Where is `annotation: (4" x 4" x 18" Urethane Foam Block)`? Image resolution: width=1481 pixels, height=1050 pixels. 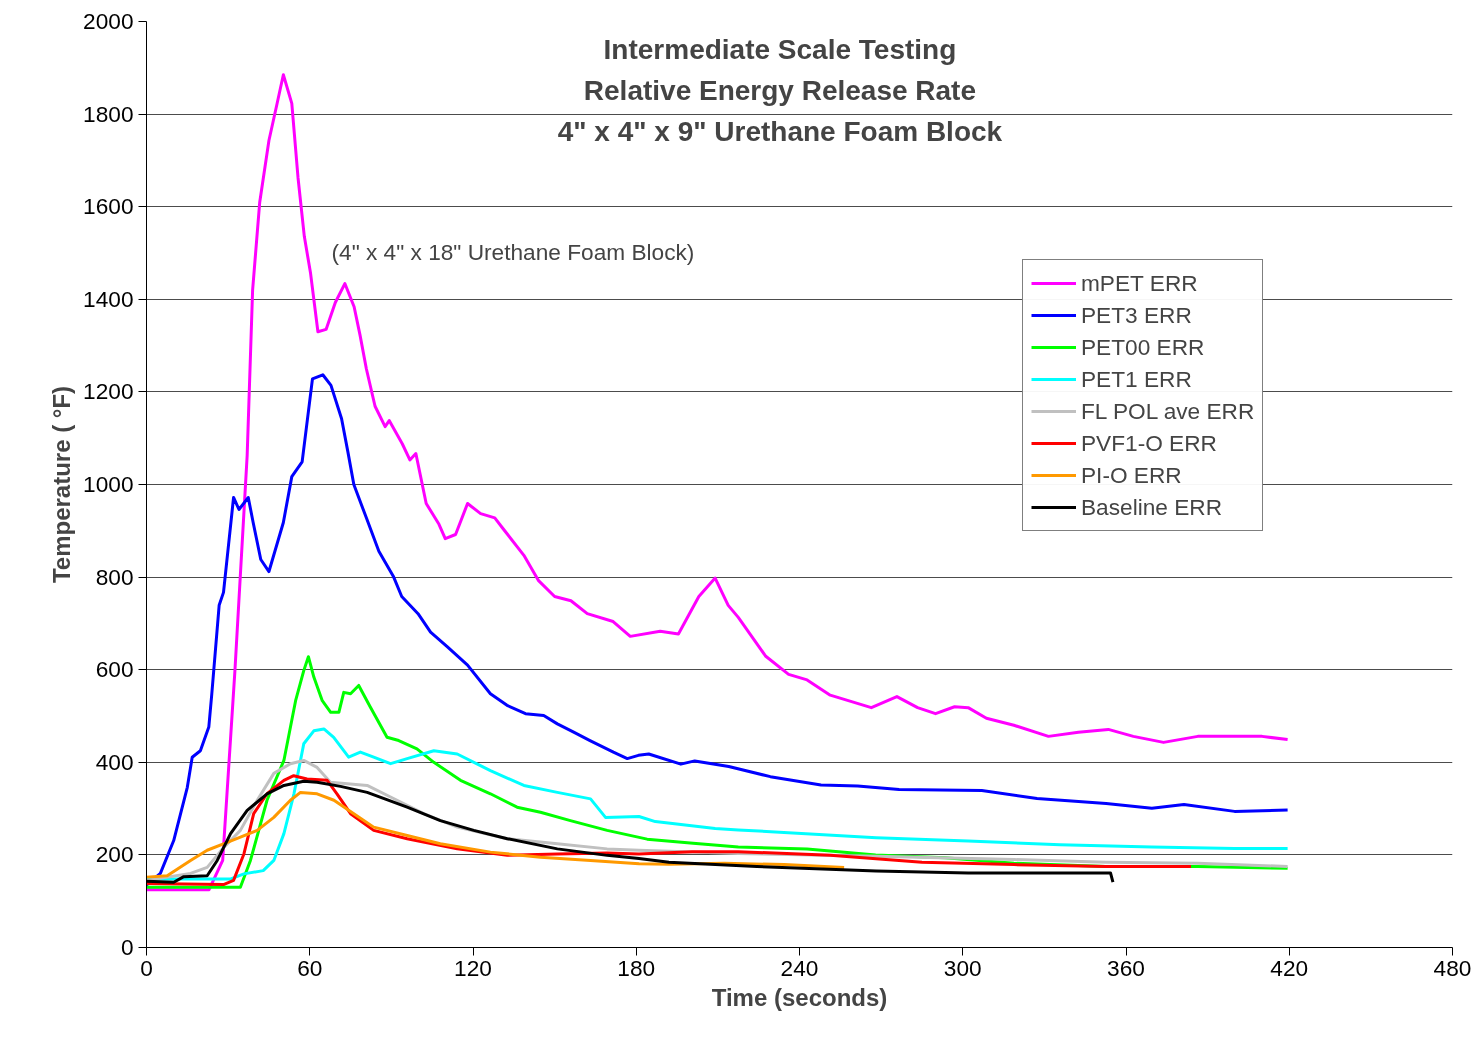 annotation: (4" x 4" x 18" Urethane Foam Block) is located at coordinates (513, 251).